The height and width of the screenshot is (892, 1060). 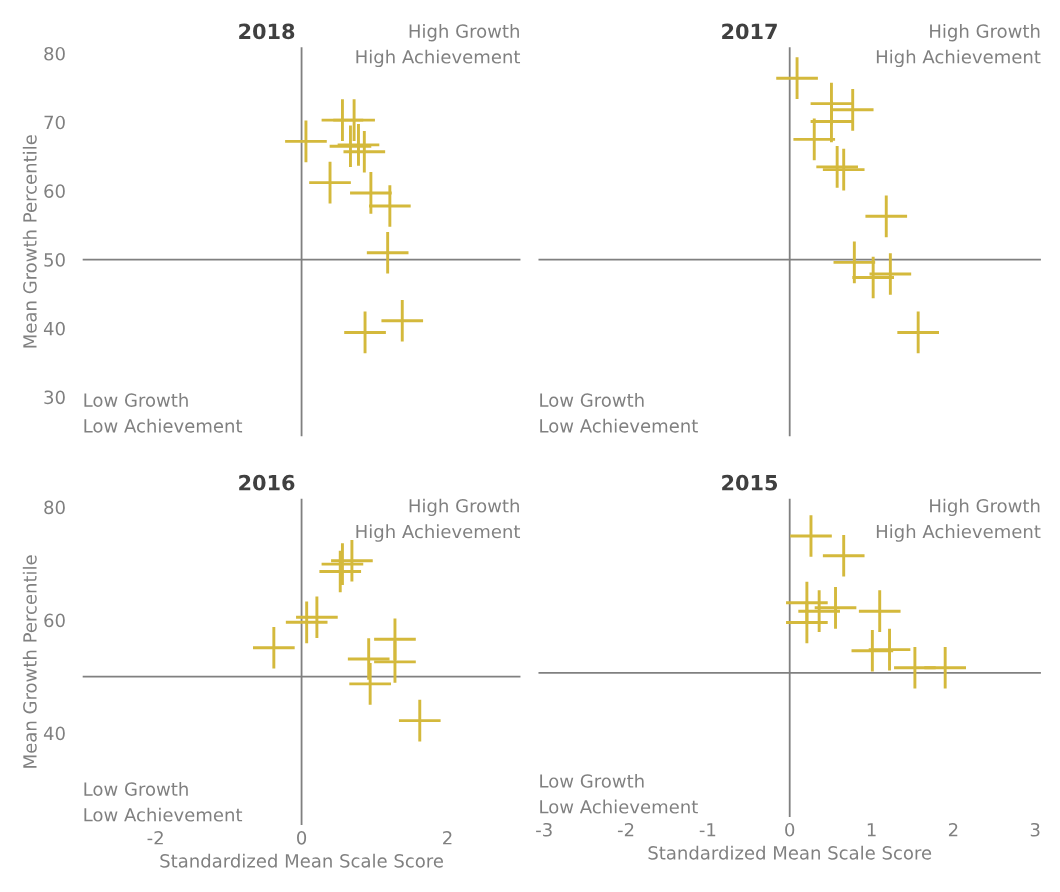 I want to click on x-tick-label: -3, so click(x=544, y=829).